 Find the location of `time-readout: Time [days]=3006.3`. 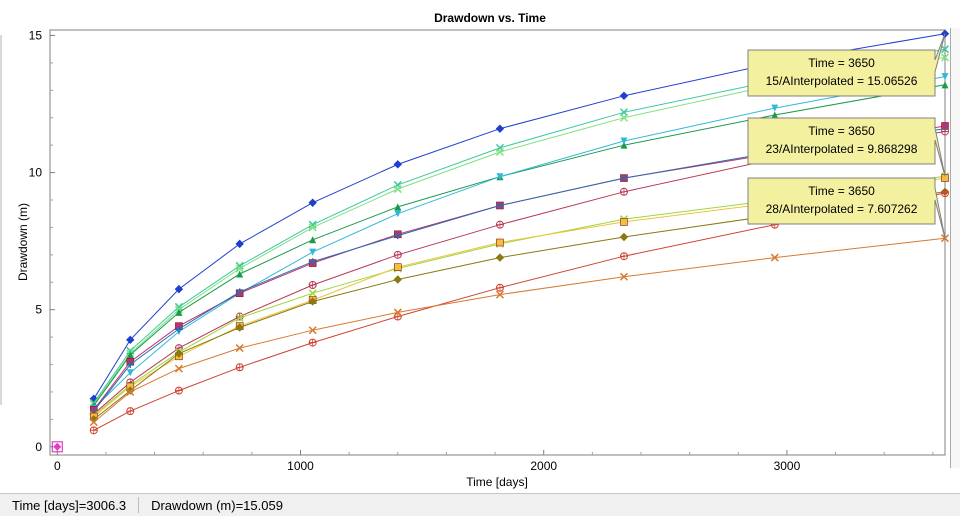

time-readout: Time [days]=3006.3 is located at coordinates (69, 505).